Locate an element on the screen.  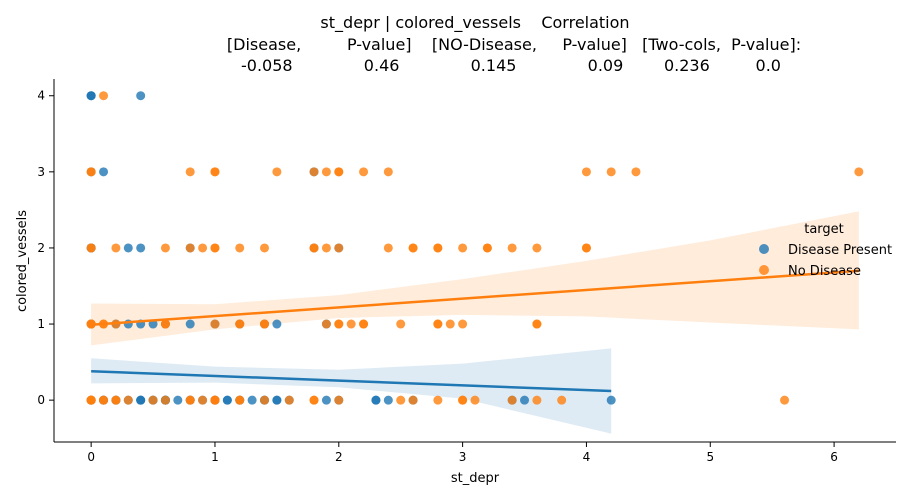
y-ticks: 0 1 2 3 4 is located at coordinates (45, 248).